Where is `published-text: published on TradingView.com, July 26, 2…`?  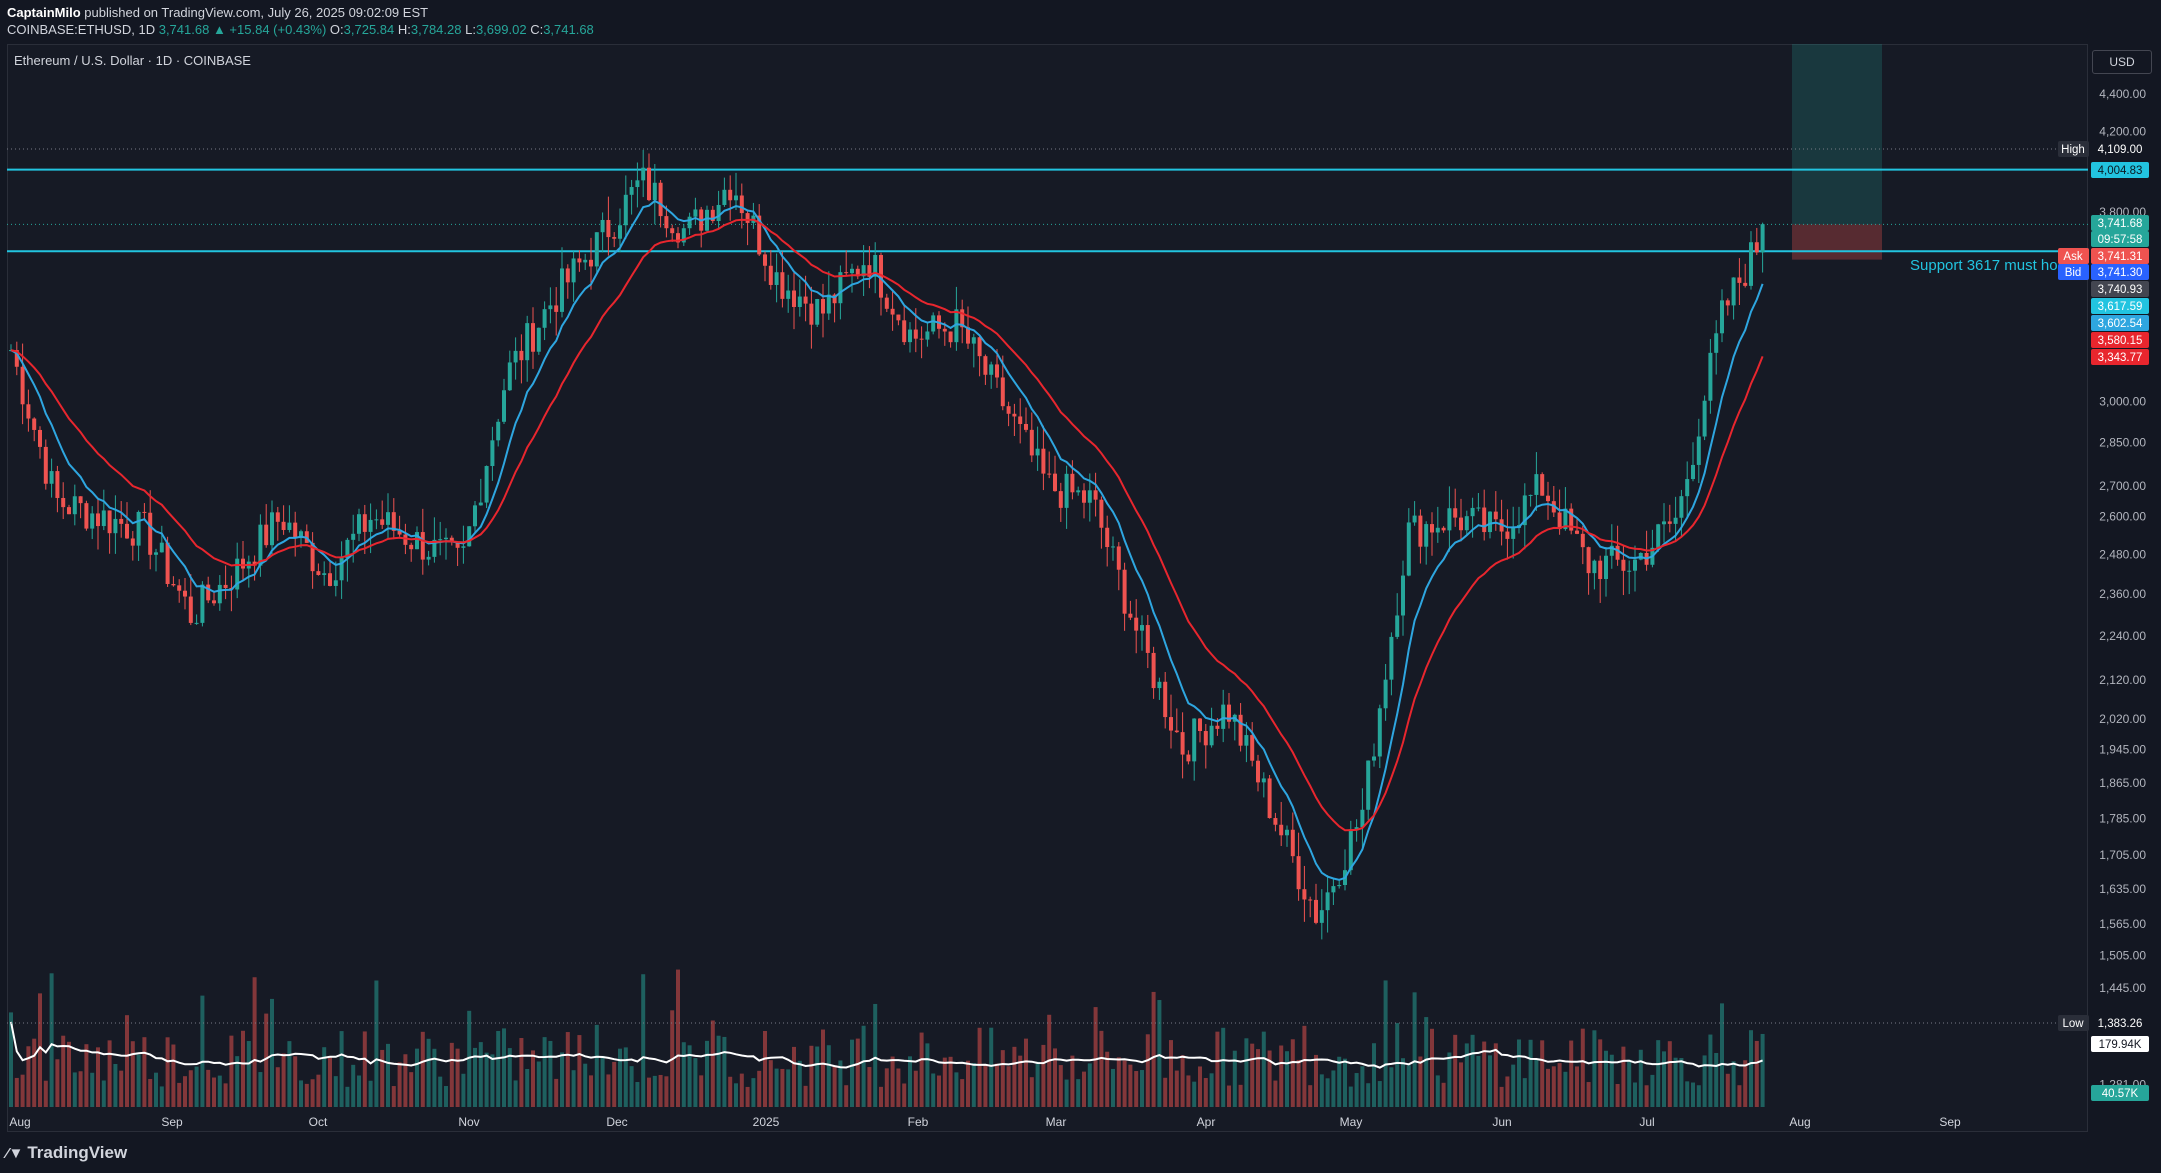
published-text: published on TradingView.com, July 26, 2… is located at coordinates (256, 12).